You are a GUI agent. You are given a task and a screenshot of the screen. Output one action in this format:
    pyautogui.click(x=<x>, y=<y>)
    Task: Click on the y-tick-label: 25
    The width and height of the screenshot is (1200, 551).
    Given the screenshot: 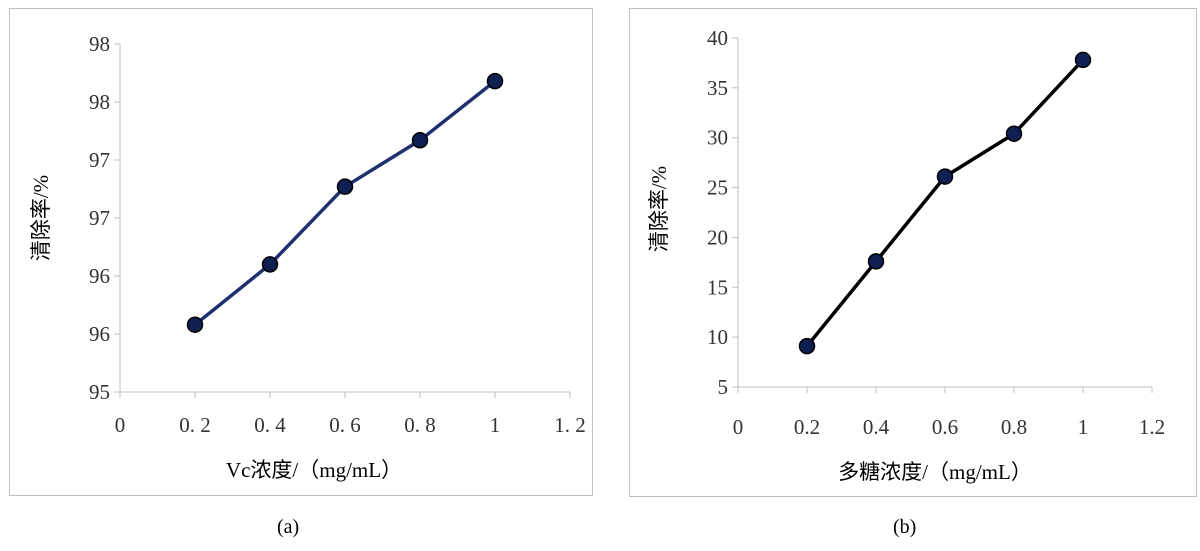 What is the action you would take?
    pyautogui.click(x=717, y=188)
    